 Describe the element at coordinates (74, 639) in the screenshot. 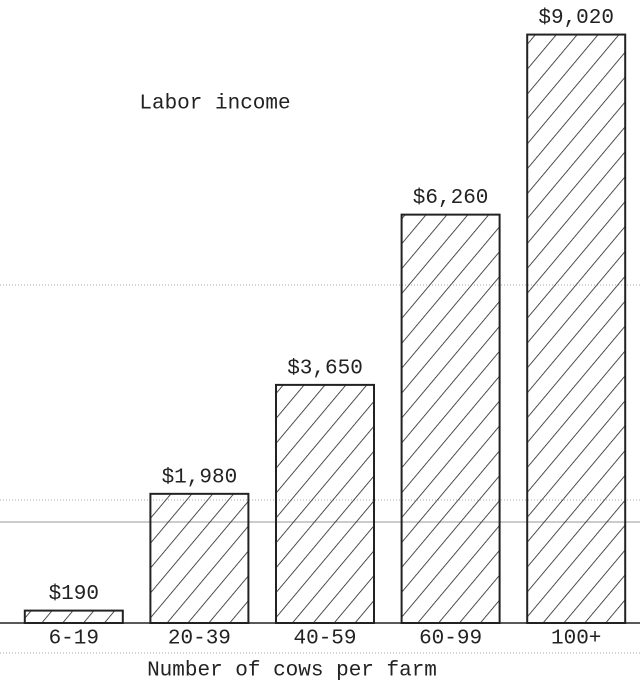

I see `x-tick-label: 6-19` at that location.